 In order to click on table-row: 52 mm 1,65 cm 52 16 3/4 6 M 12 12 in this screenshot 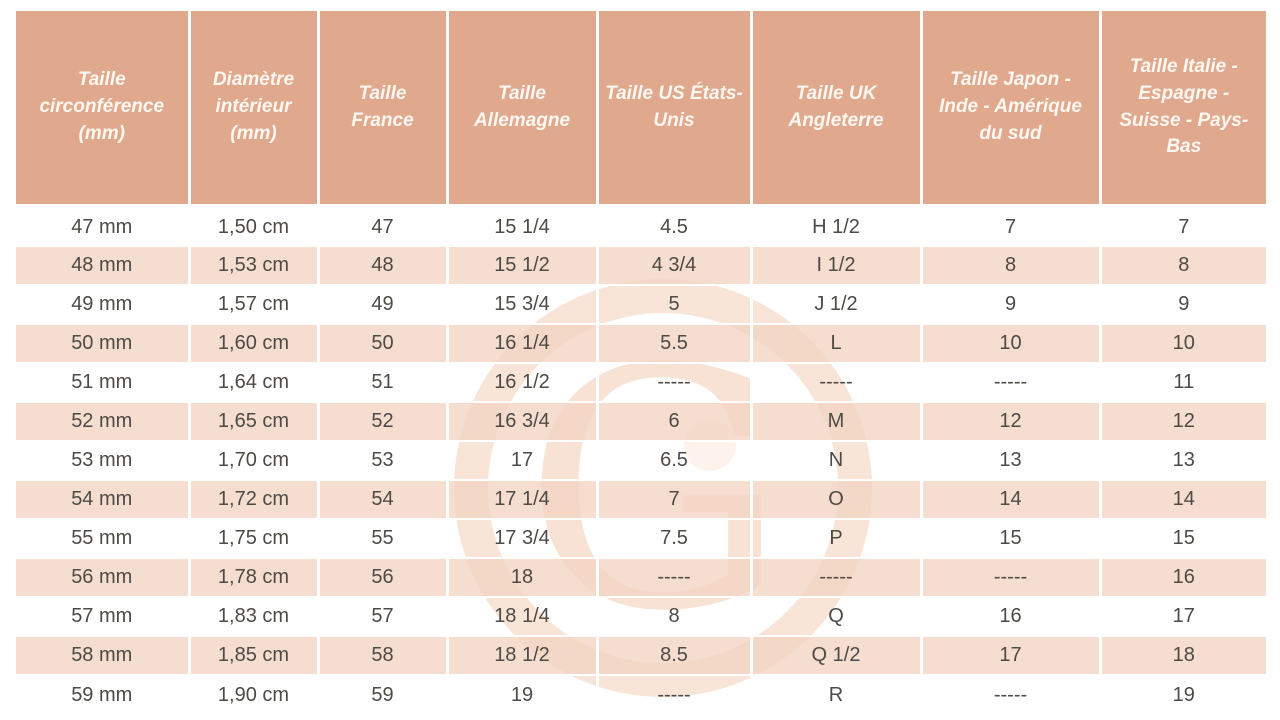, I will do `click(641, 421)`.